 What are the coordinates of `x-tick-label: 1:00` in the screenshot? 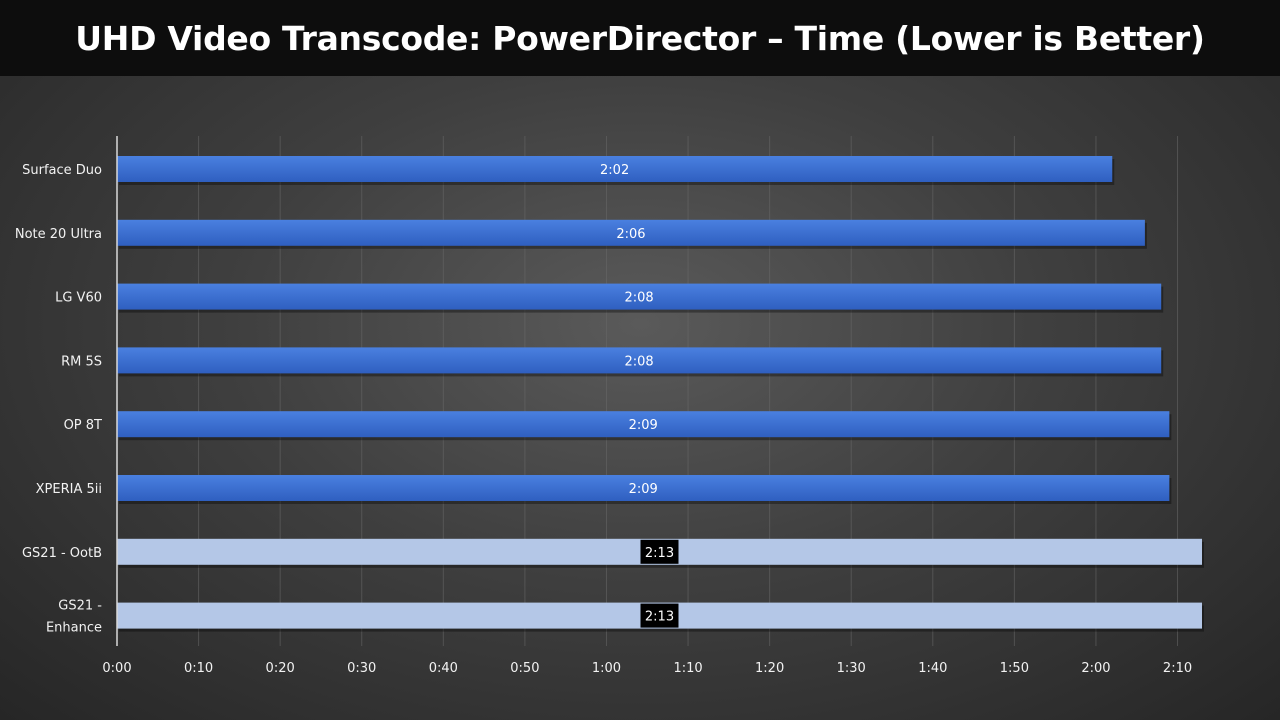 It's located at (606, 668).